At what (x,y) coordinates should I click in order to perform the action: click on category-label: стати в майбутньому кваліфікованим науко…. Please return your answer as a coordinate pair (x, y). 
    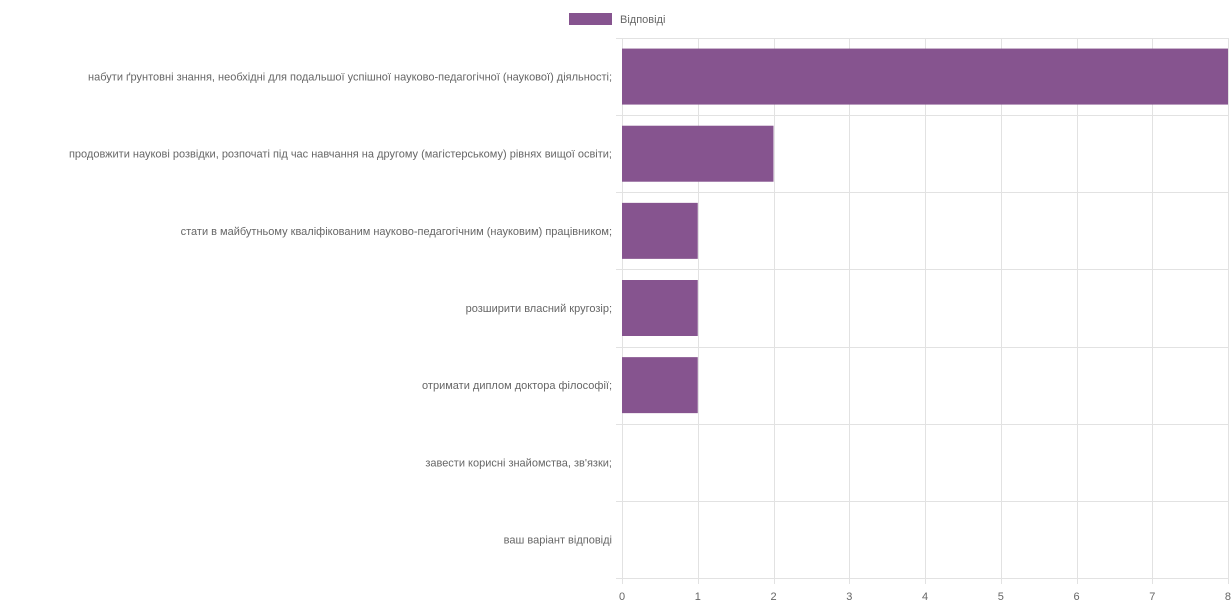
    Looking at the image, I should click on (396, 232).